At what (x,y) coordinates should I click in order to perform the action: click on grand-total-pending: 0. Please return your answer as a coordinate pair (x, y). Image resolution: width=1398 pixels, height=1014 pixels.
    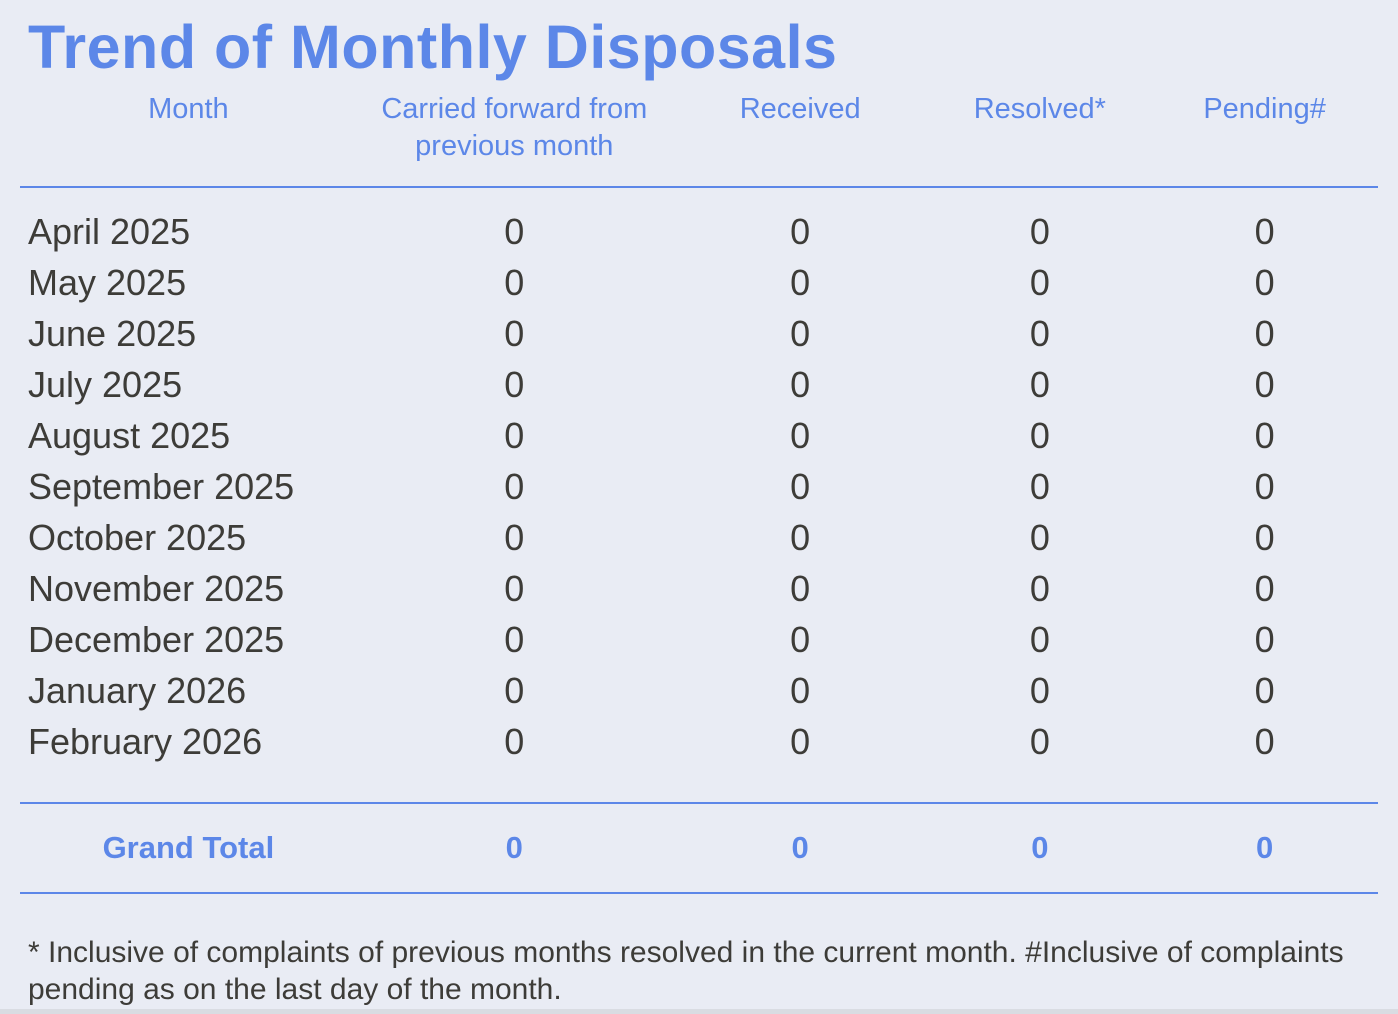
    Looking at the image, I should click on (1264, 848).